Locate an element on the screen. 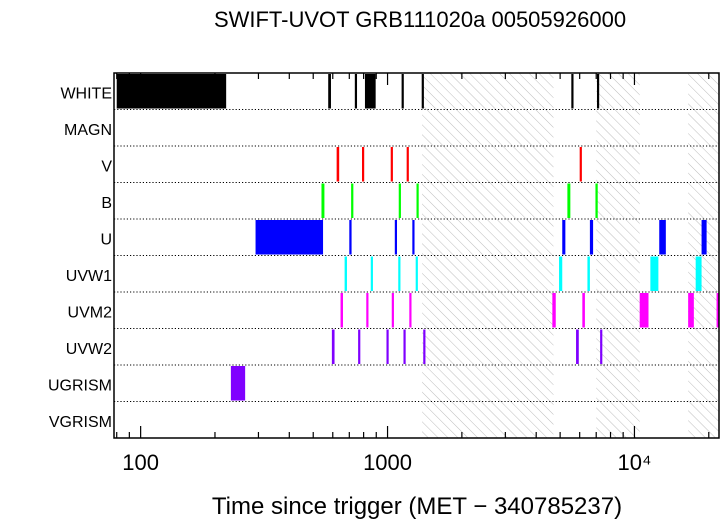 This screenshot has width=720, height=527. filter-label: MAGN is located at coordinates (88, 130).